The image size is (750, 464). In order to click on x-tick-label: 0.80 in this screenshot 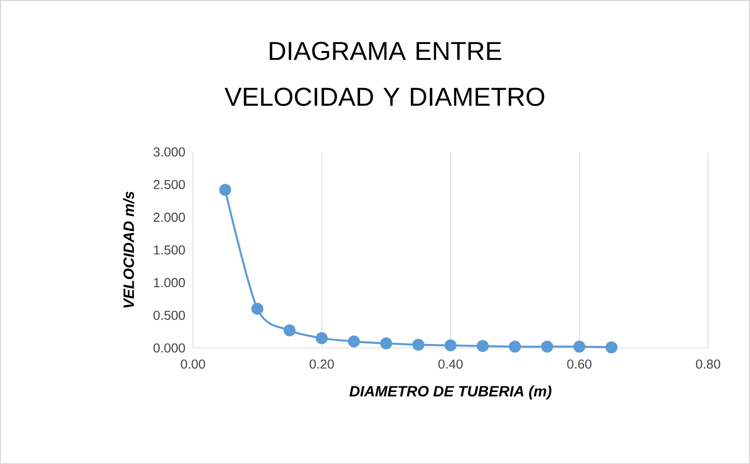, I will do `click(708, 364)`.